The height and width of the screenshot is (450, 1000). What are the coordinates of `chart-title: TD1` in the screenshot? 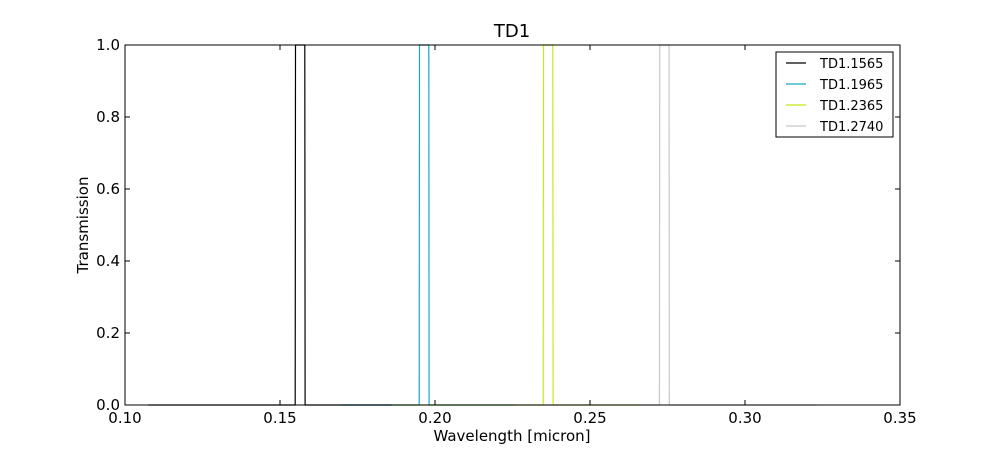 It's located at (511, 31).